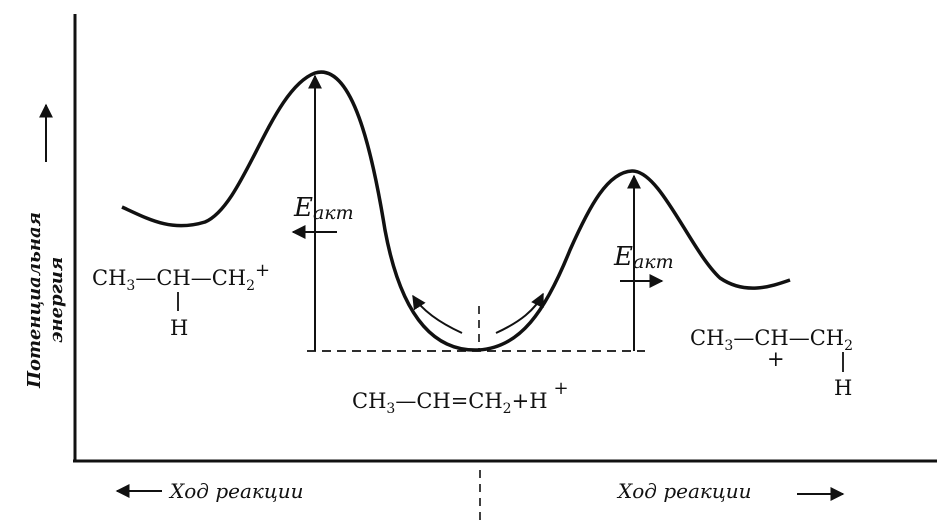 The width and height of the screenshot is (940, 532). Describe the element at coordinates (34, 300) in the screenshot. I see `y-axis-label-line1: Потенциальная` at that location.